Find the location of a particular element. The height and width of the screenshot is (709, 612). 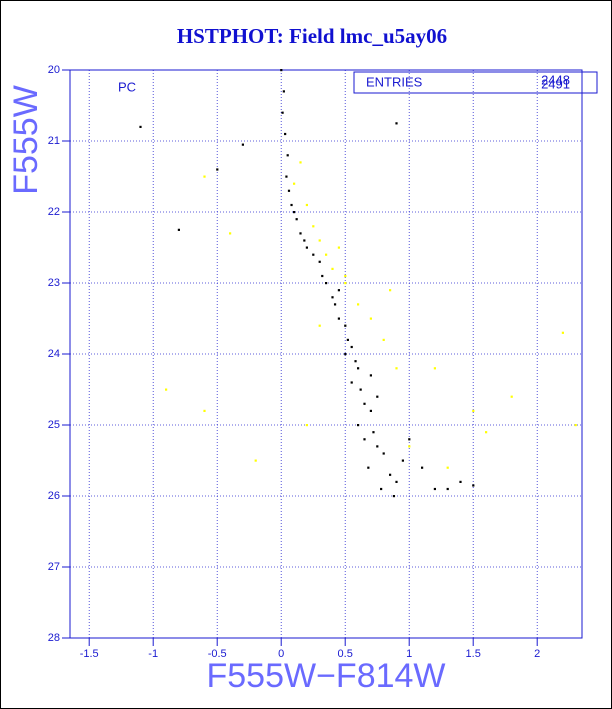

y-tick-label: 25 is located at coordinates (54, 425).